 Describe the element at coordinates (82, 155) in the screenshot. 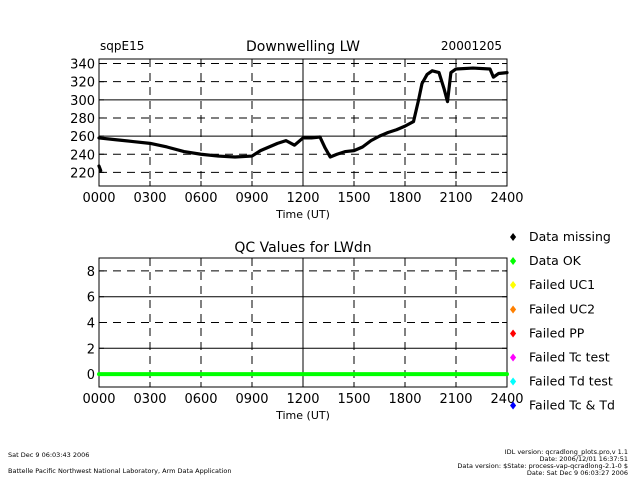

I see `y-tick-label: 240` at that location.